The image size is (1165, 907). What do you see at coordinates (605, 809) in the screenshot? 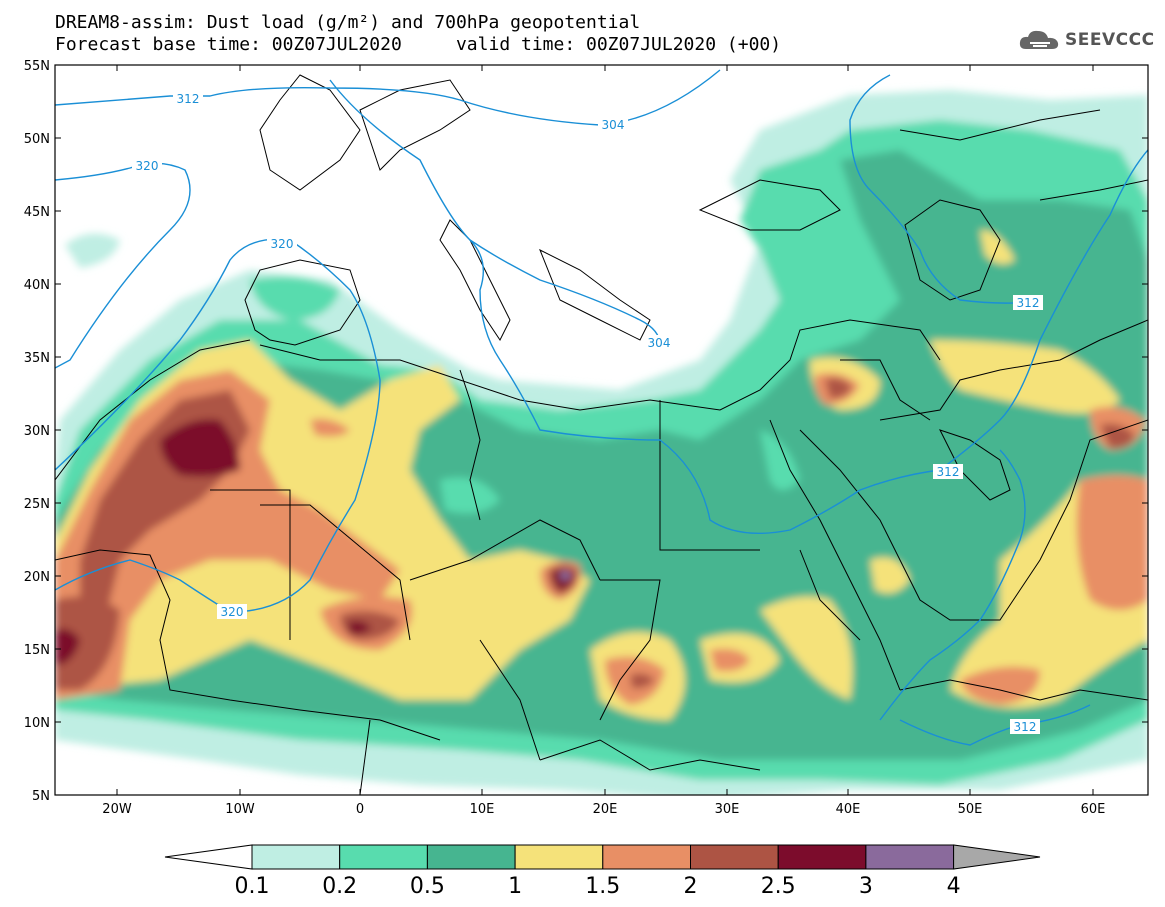
I see `lon-label: 20E` at bounding box center [605, 809].